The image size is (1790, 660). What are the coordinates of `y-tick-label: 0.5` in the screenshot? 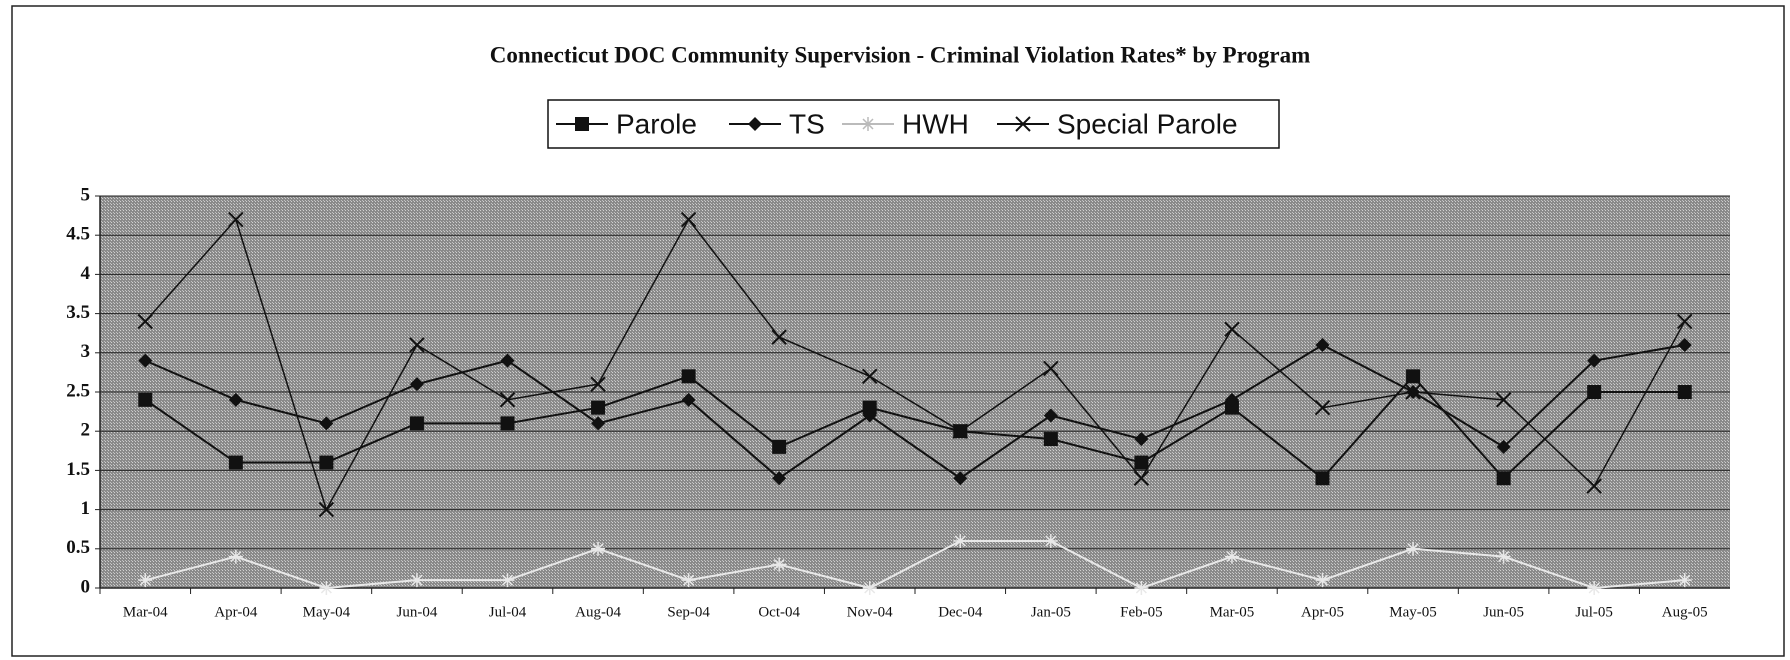 It's located at (78, 547).